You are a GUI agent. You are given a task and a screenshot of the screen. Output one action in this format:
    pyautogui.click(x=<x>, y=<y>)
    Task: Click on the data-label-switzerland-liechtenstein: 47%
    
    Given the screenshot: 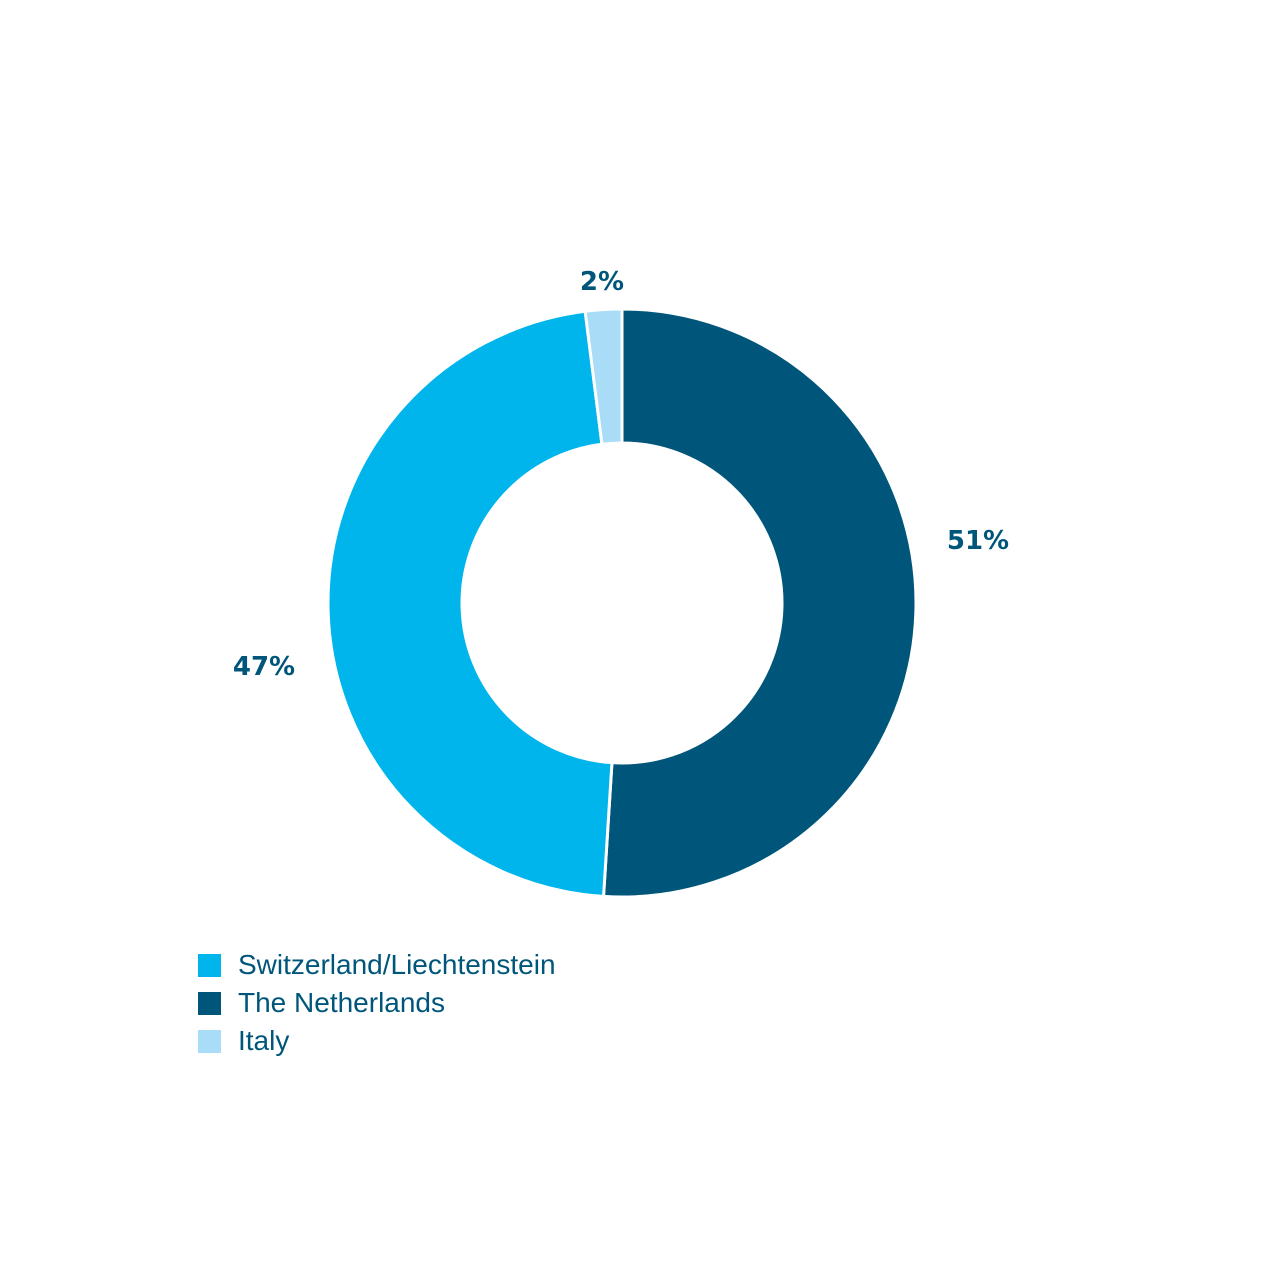 What is the action you would take?
    pyautogui.click(x=264, y=667)
    